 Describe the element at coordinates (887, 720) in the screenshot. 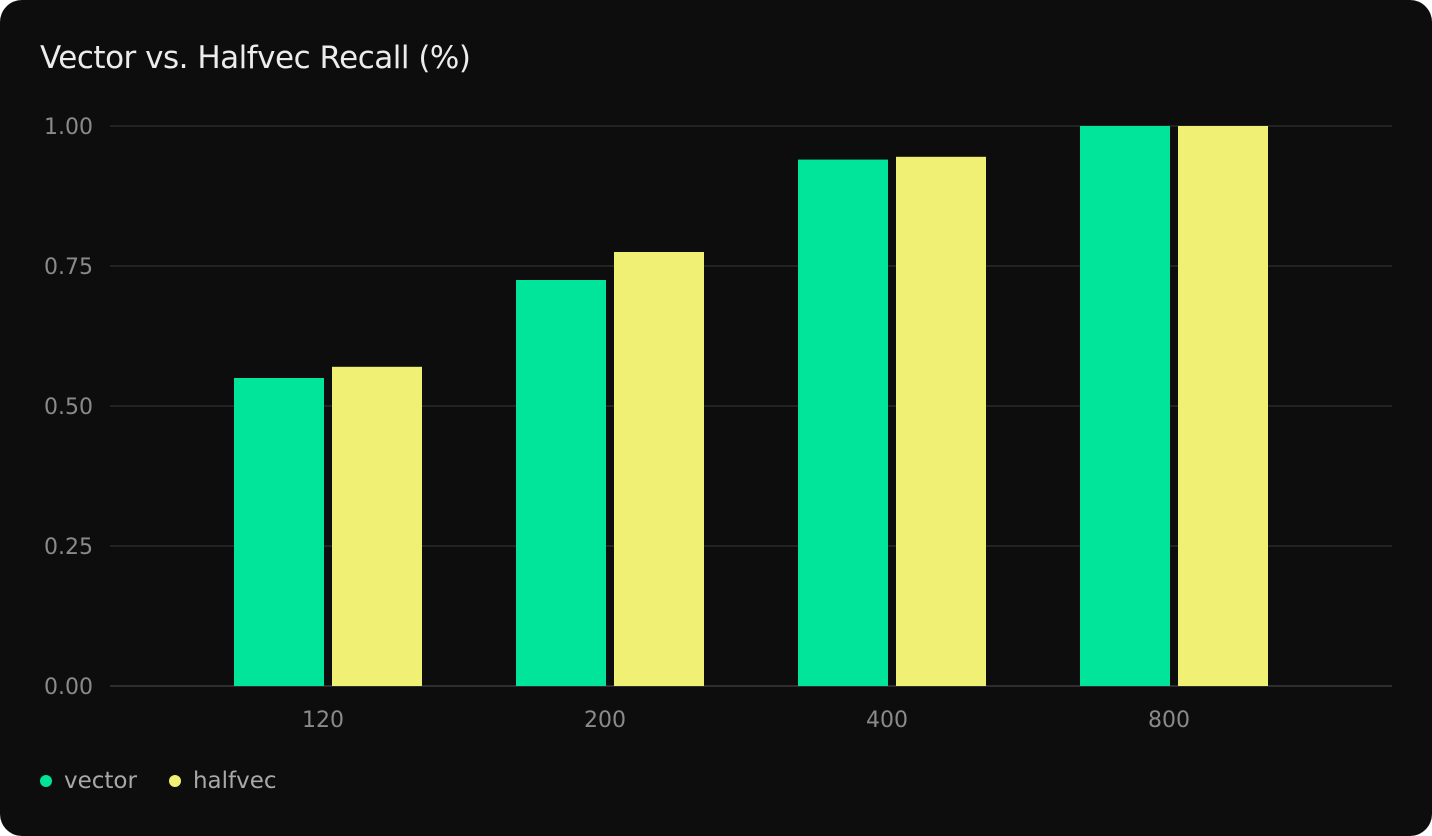

I see `x-tick-label: 400` at that location.